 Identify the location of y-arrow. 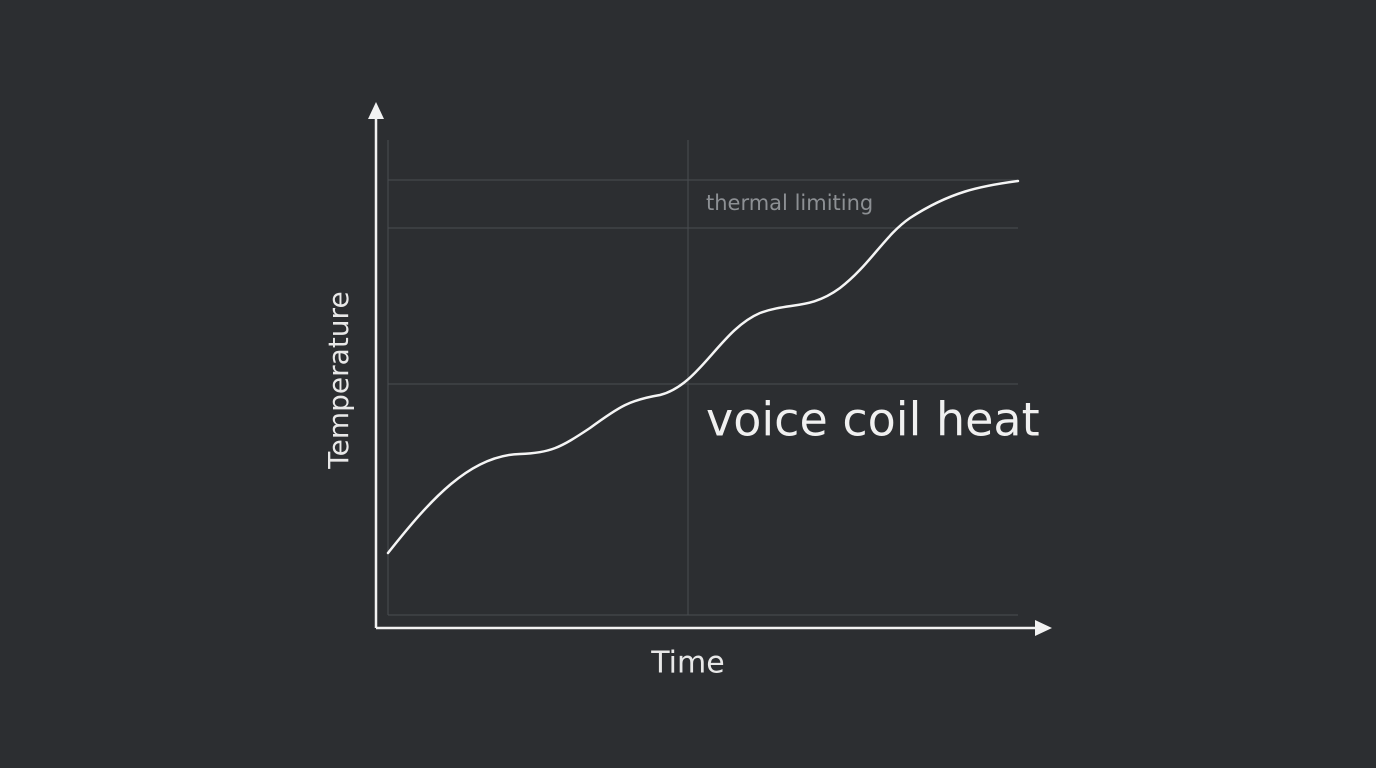
(376, 110).